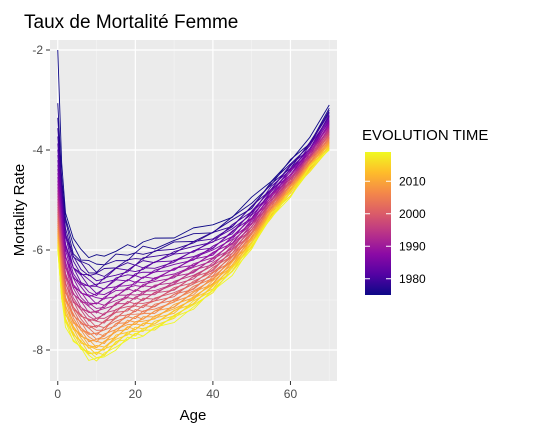  I want to click on legend-colorbar, so click(378, 223).